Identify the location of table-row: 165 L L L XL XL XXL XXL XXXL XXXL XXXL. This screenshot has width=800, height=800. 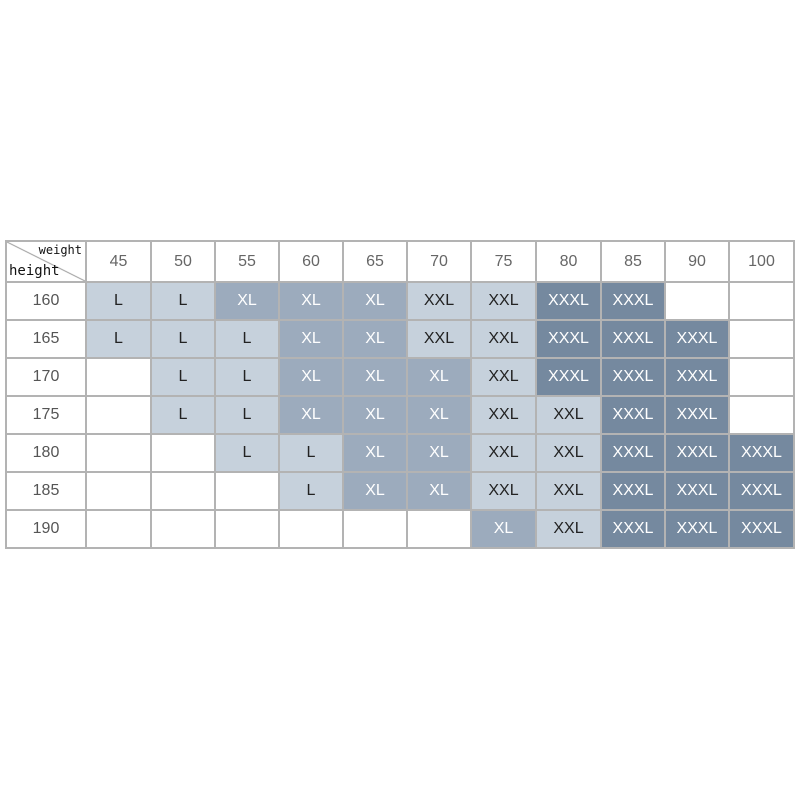
(400, 339).